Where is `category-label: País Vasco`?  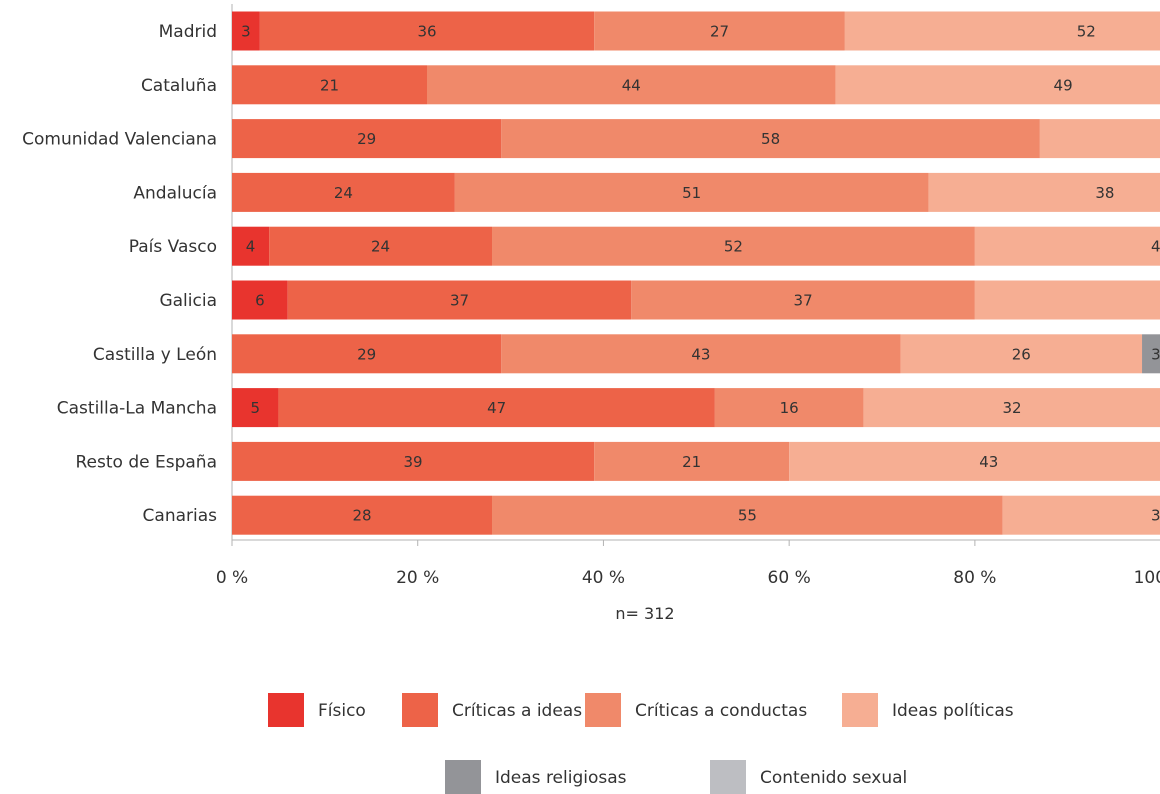
category-label: País Vasco is located at coordinates (173, 247).